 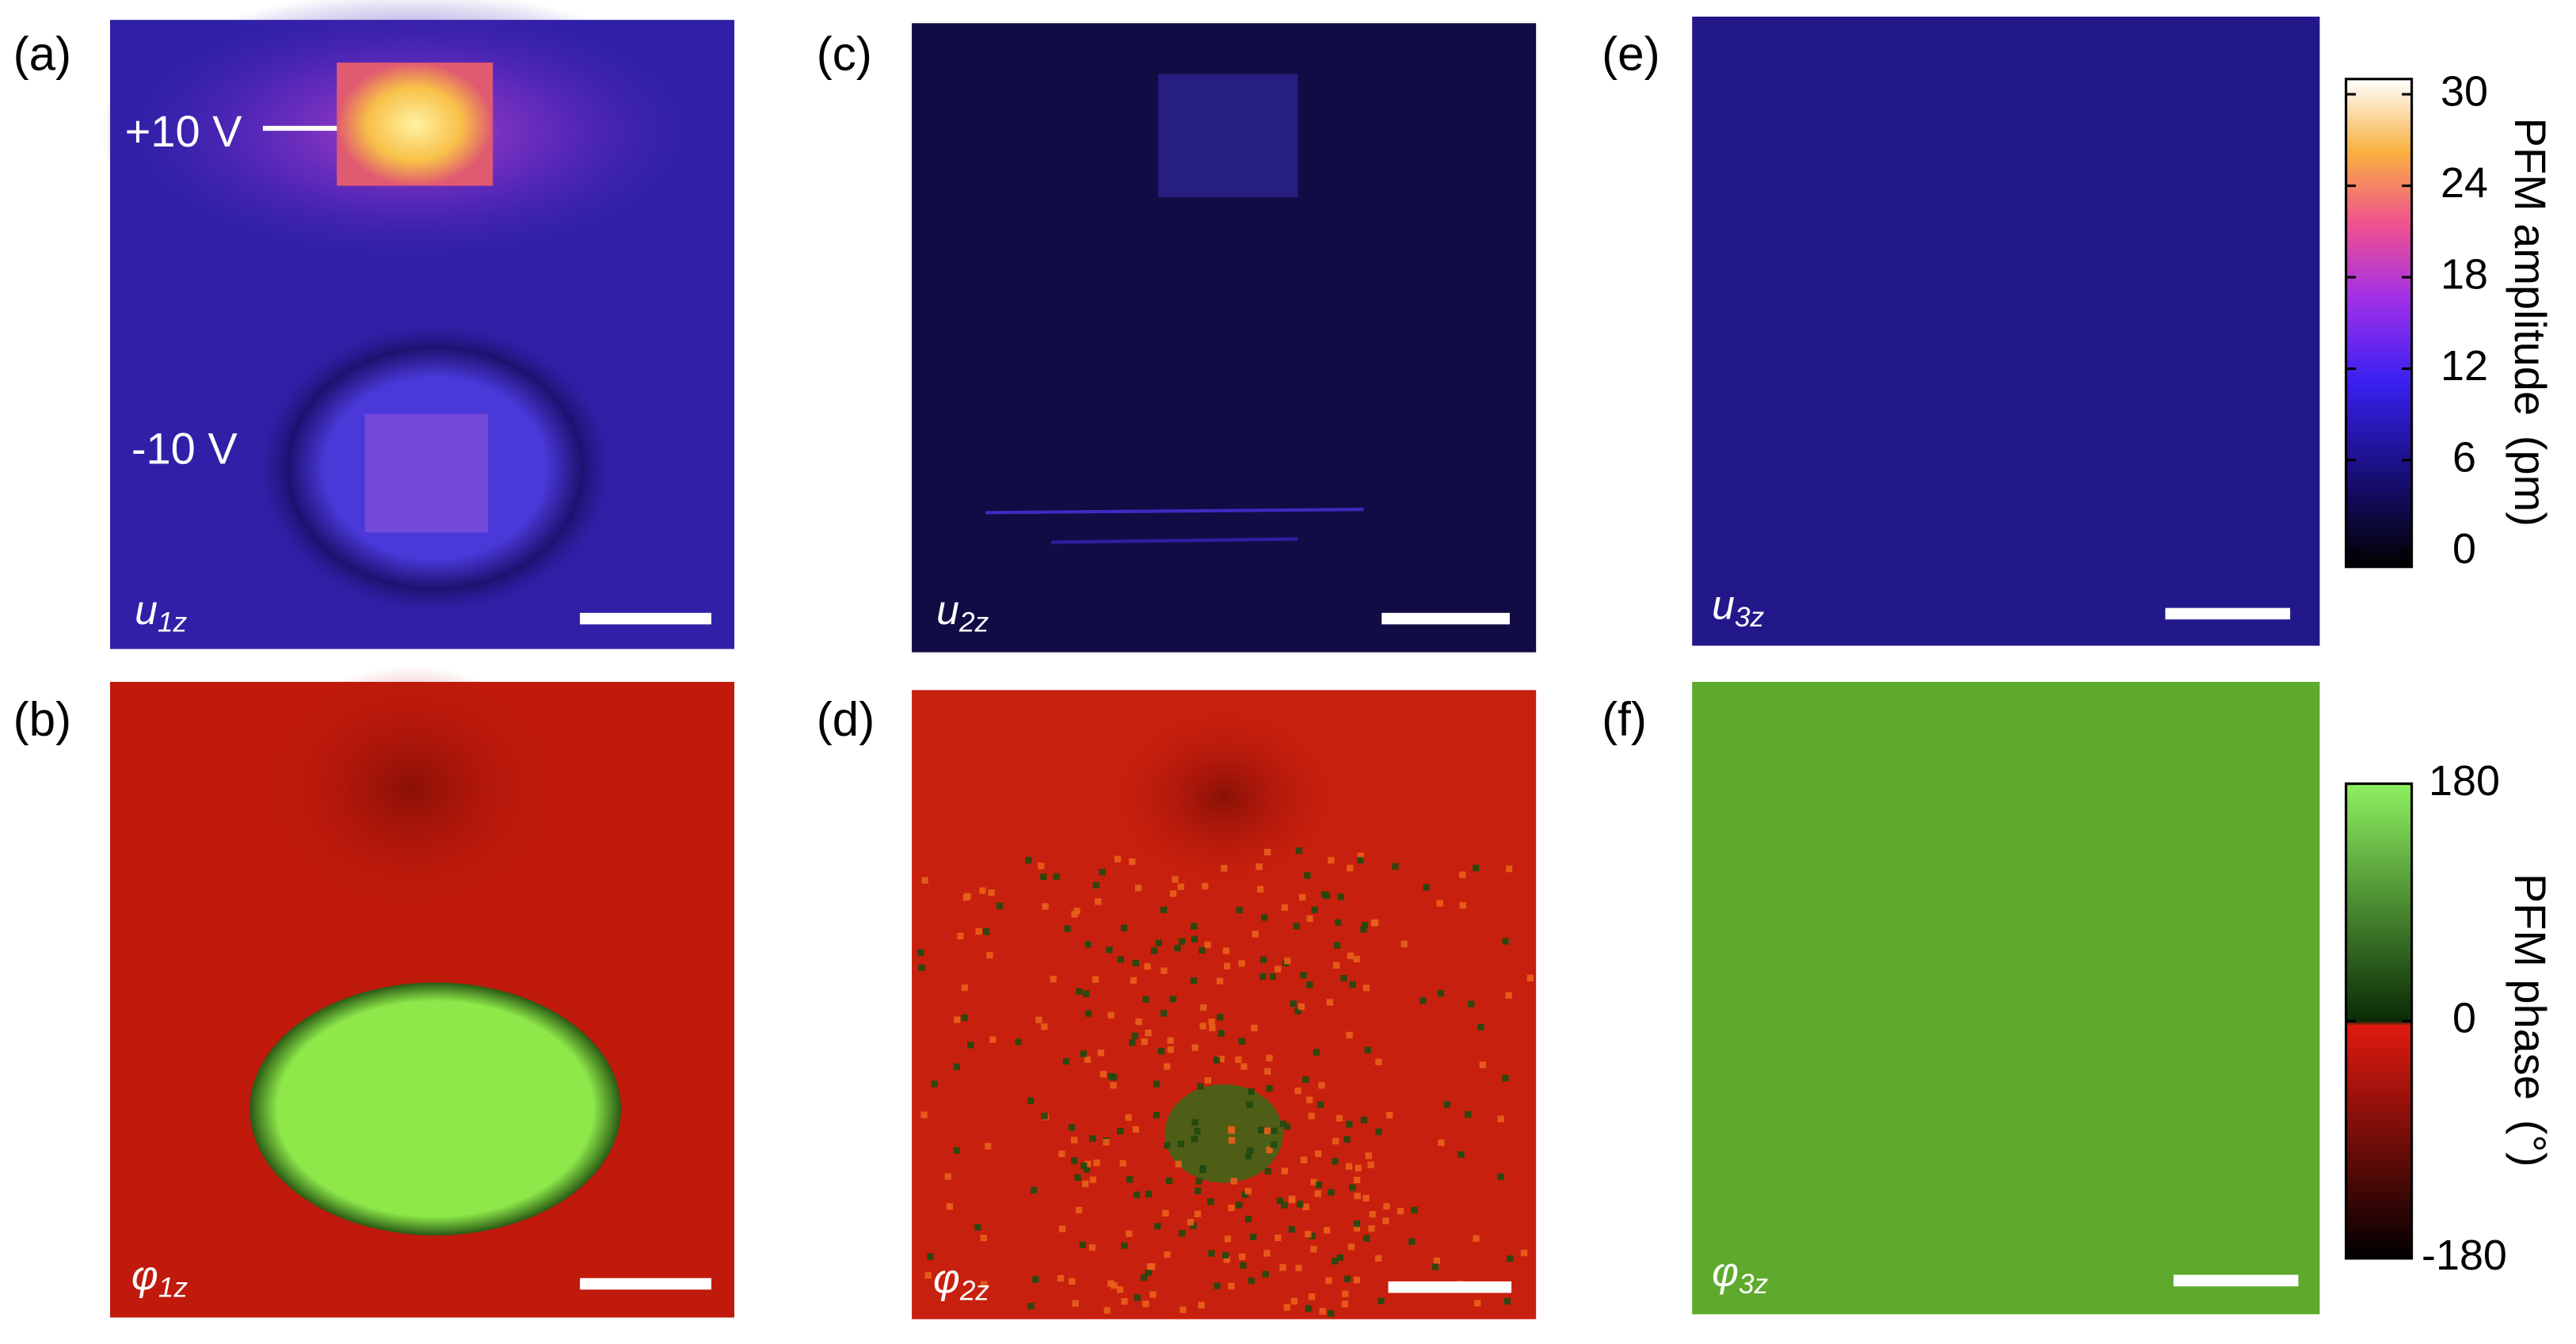 I want to click on tick-label: 24, so click(x=2465, y=183).